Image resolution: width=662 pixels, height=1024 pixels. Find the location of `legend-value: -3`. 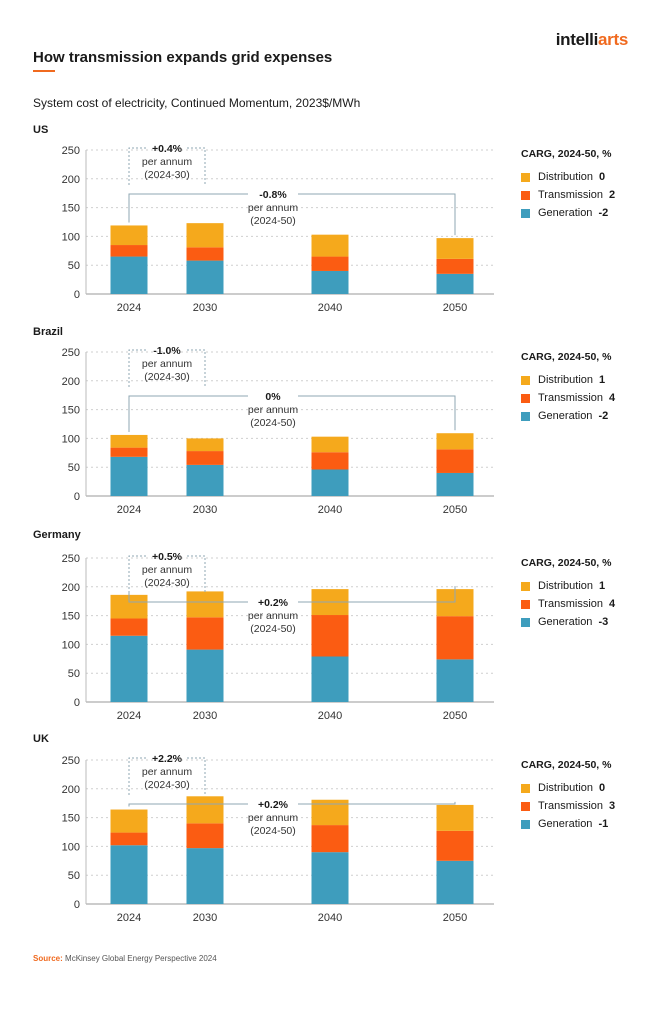

legend-value: -3 is located at coordinates (603, 622).